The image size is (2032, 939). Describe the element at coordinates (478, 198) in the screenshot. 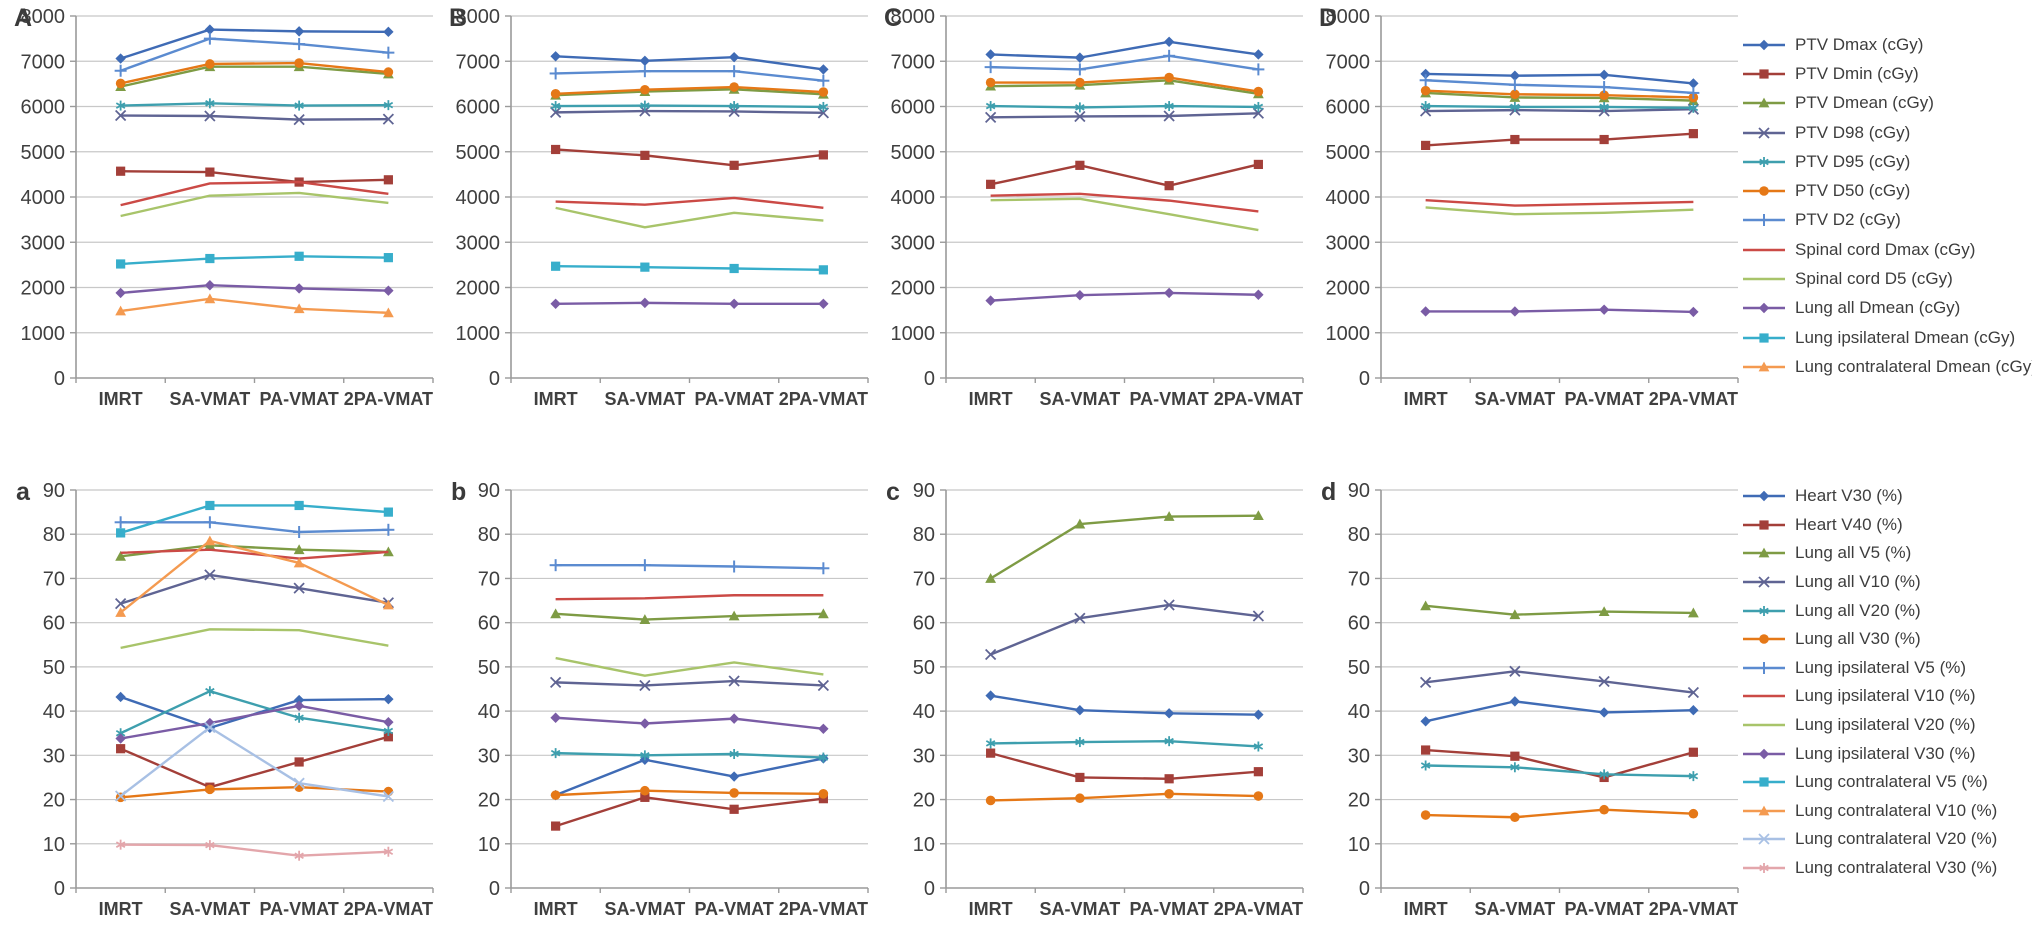

I see `y-tick-label: 4000` at that location.